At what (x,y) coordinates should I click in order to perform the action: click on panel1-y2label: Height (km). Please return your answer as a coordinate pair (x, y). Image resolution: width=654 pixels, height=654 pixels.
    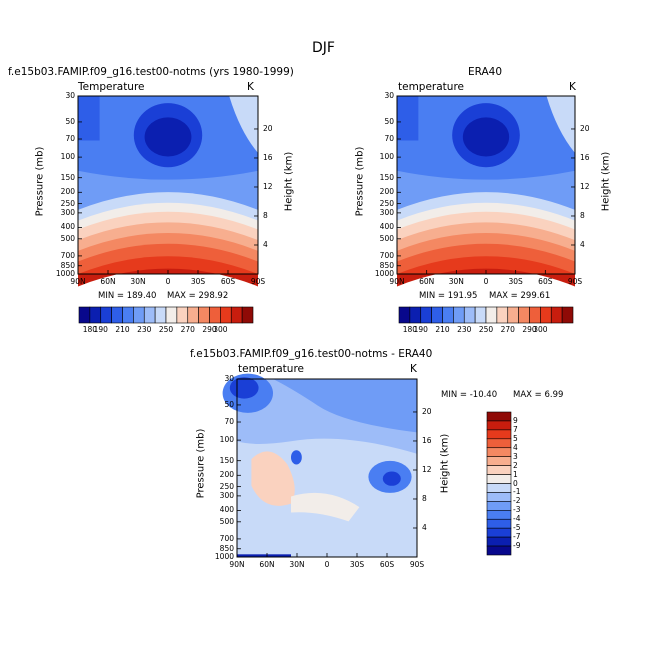
    Looking at the image, I should click on (289, 181).